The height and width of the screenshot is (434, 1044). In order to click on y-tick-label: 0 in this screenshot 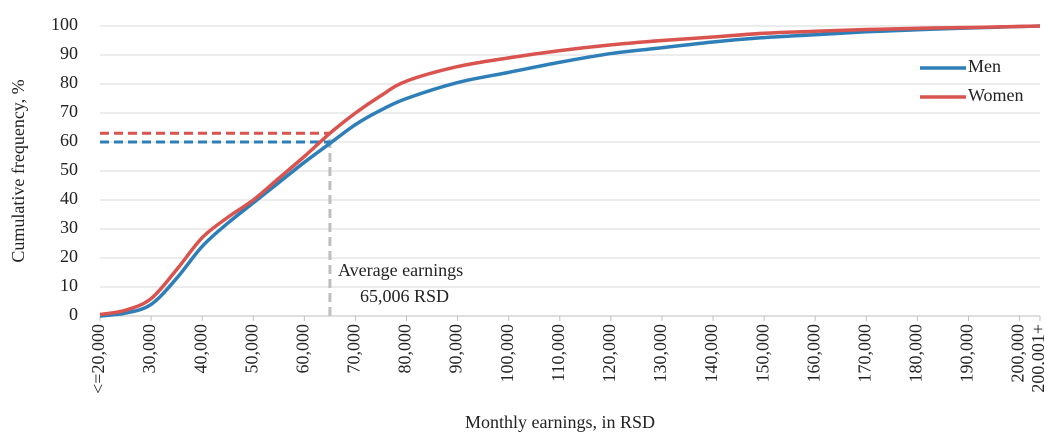, I will do `click(73, 314)`.